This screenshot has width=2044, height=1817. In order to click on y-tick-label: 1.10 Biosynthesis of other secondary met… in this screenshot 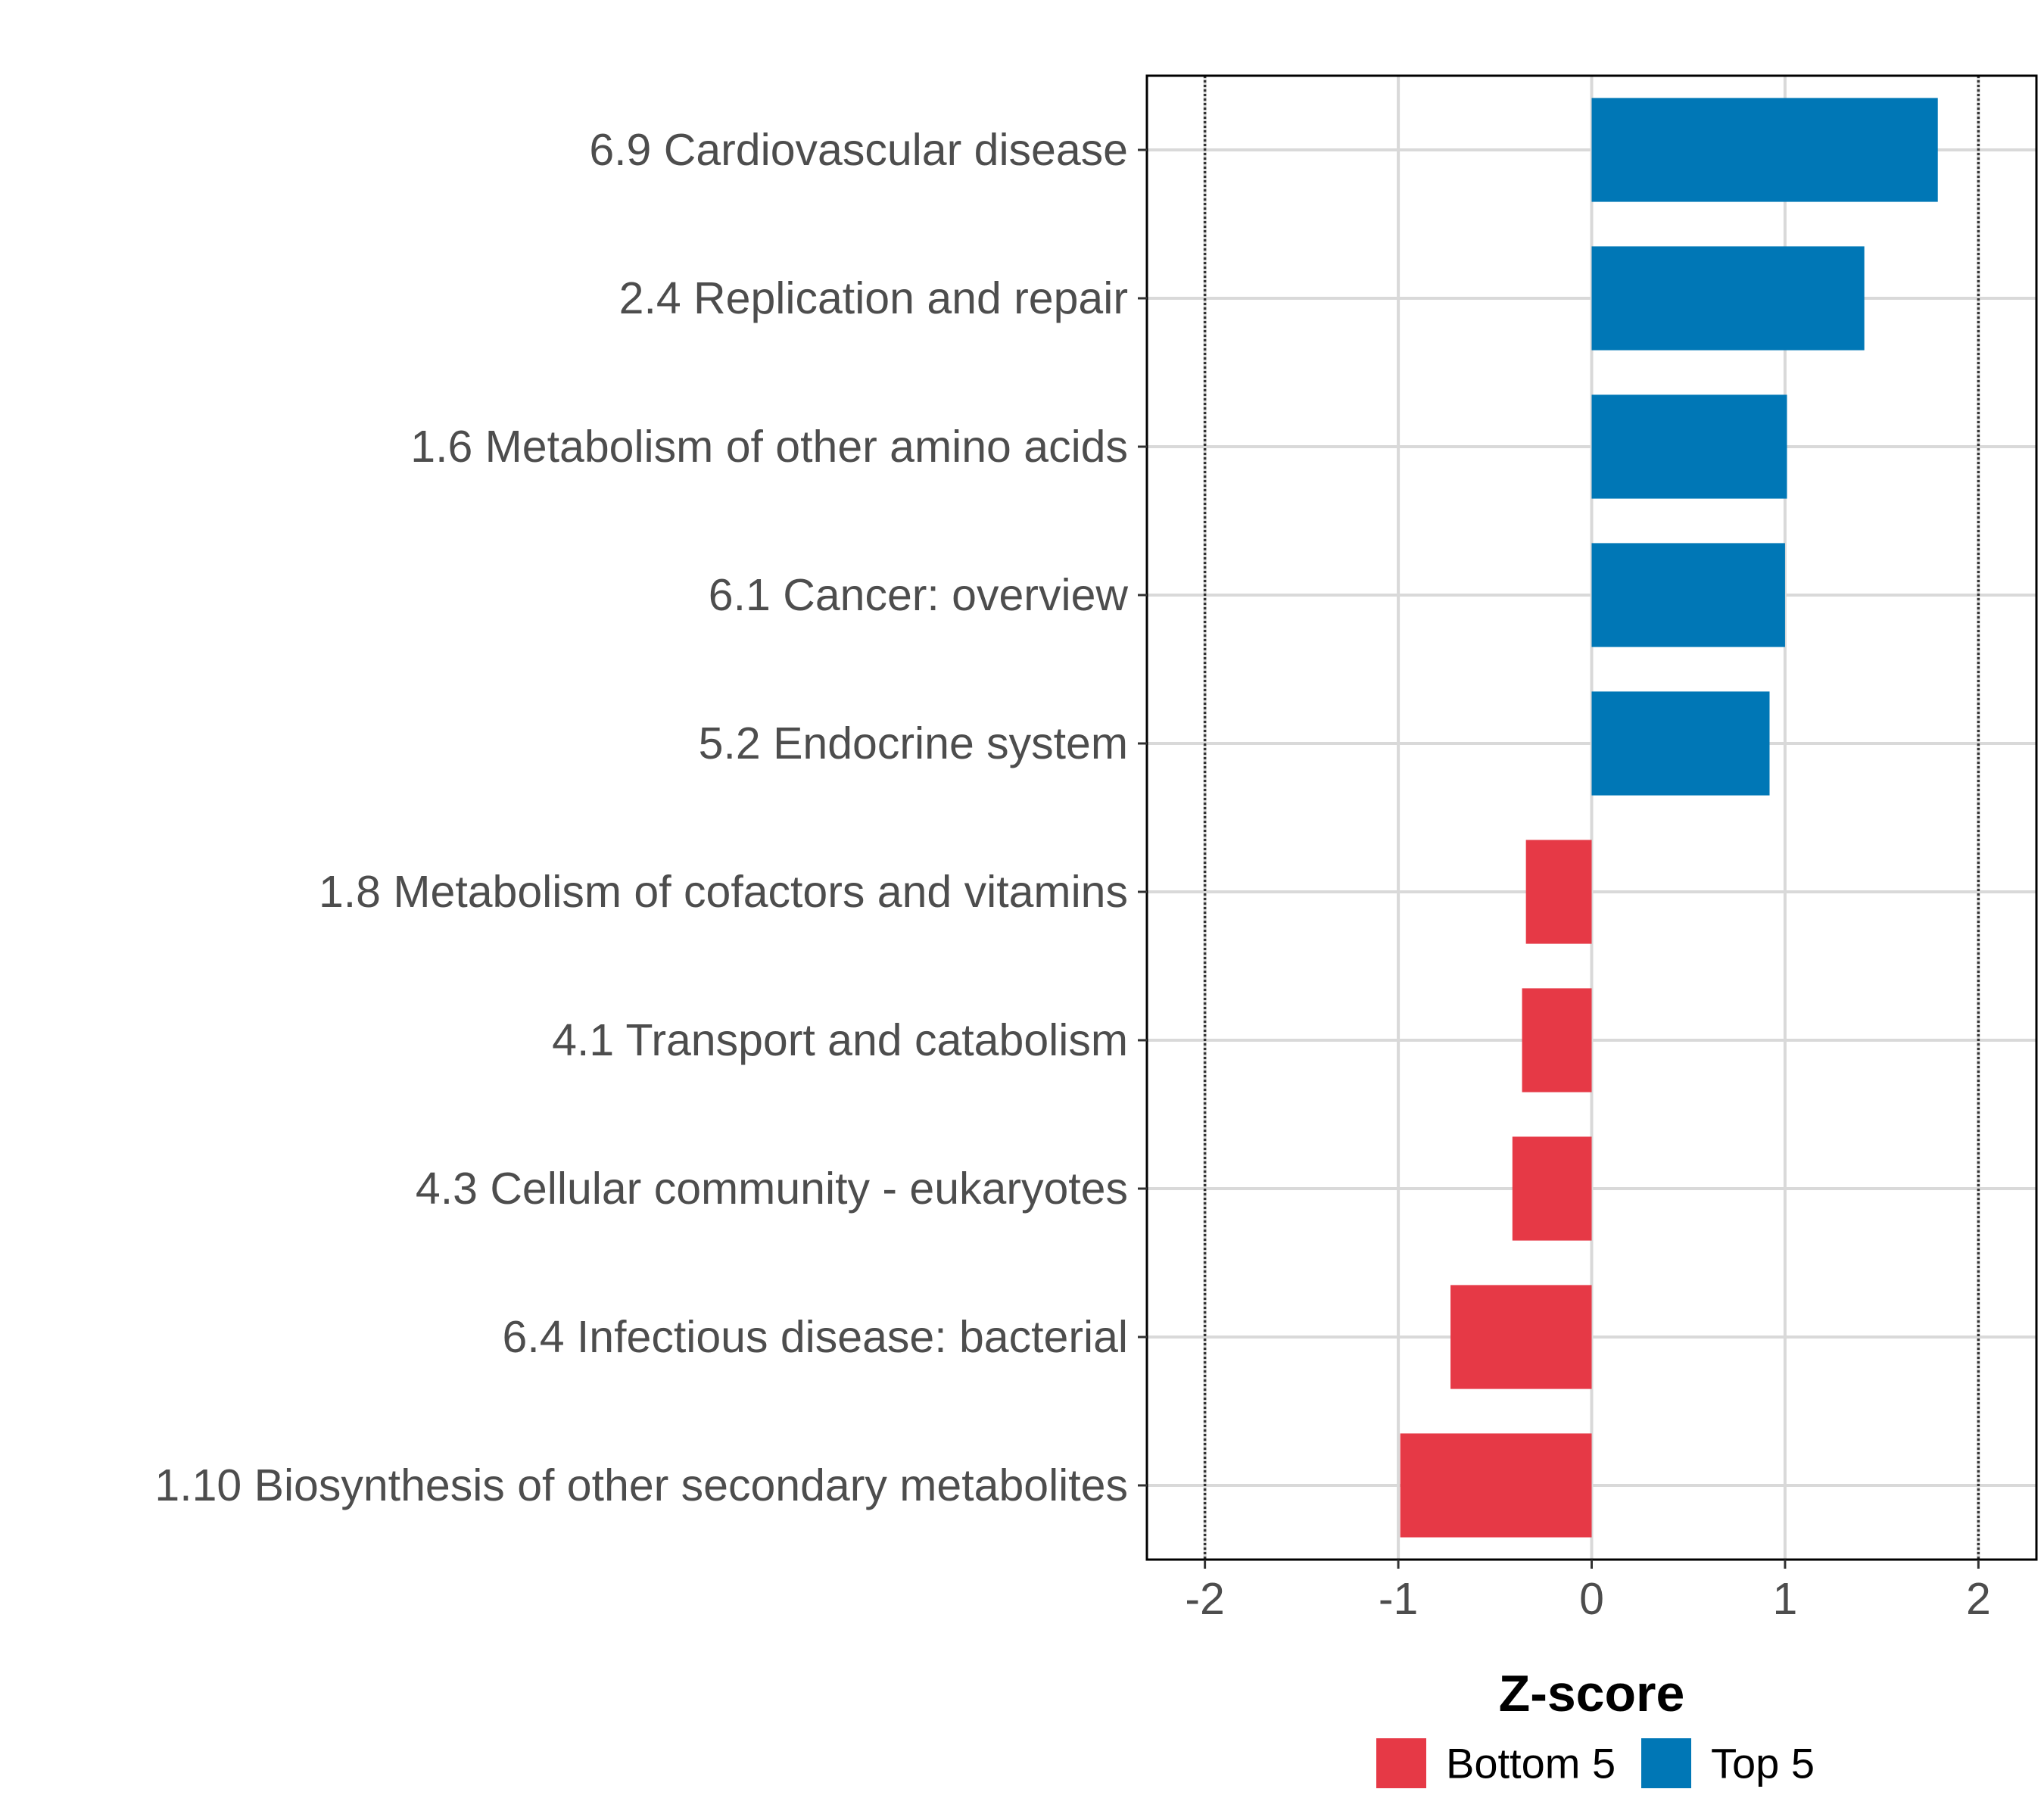, I will do `click(641, 1485)`.